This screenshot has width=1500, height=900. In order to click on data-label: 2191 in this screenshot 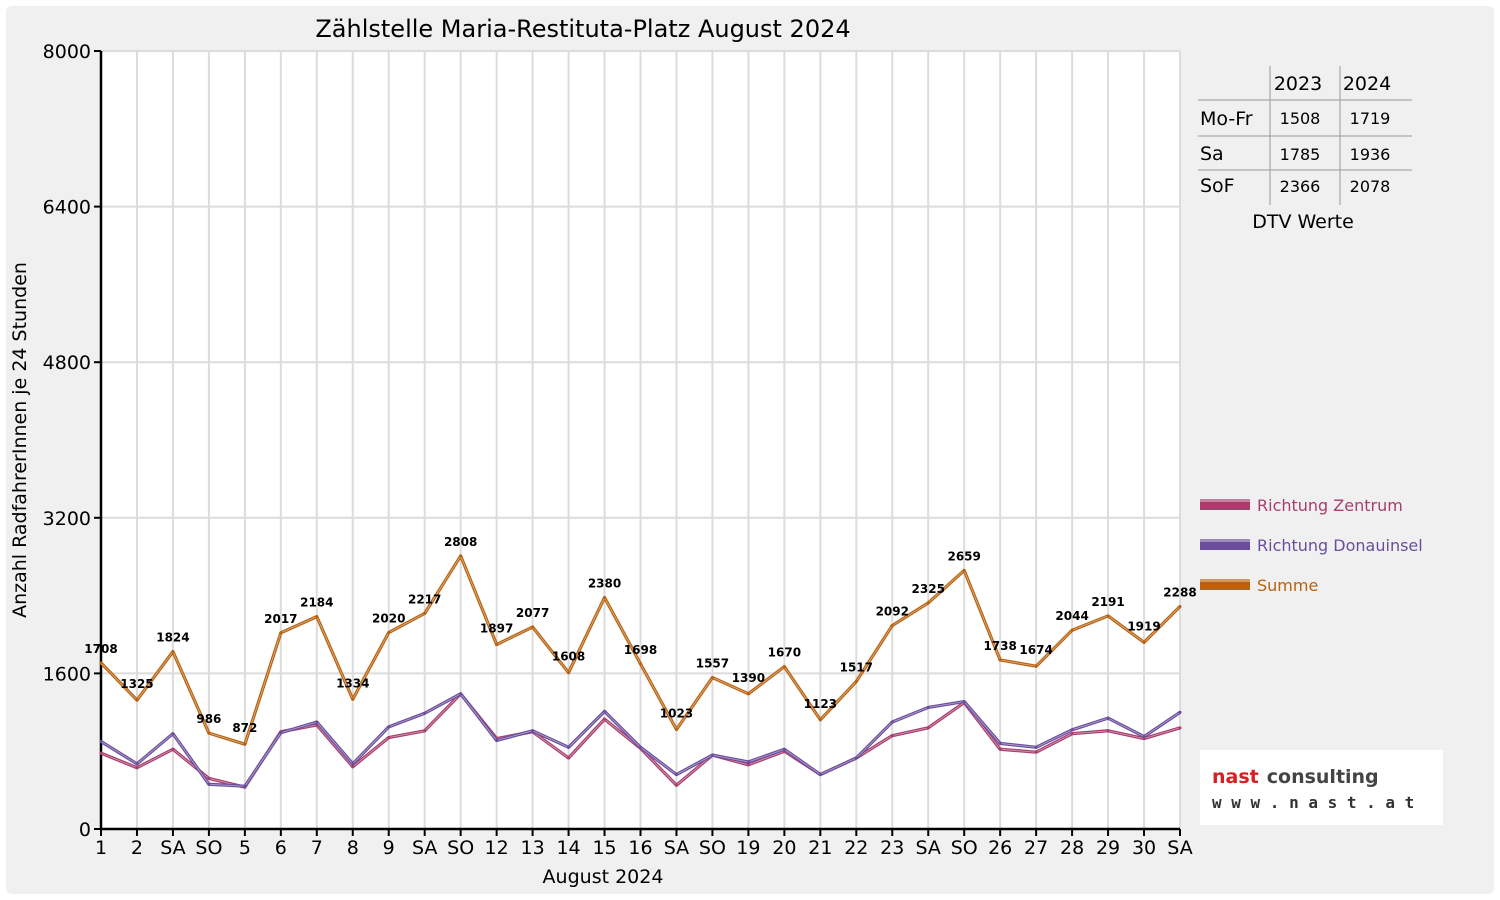, I will do `click(1107, 602)`.